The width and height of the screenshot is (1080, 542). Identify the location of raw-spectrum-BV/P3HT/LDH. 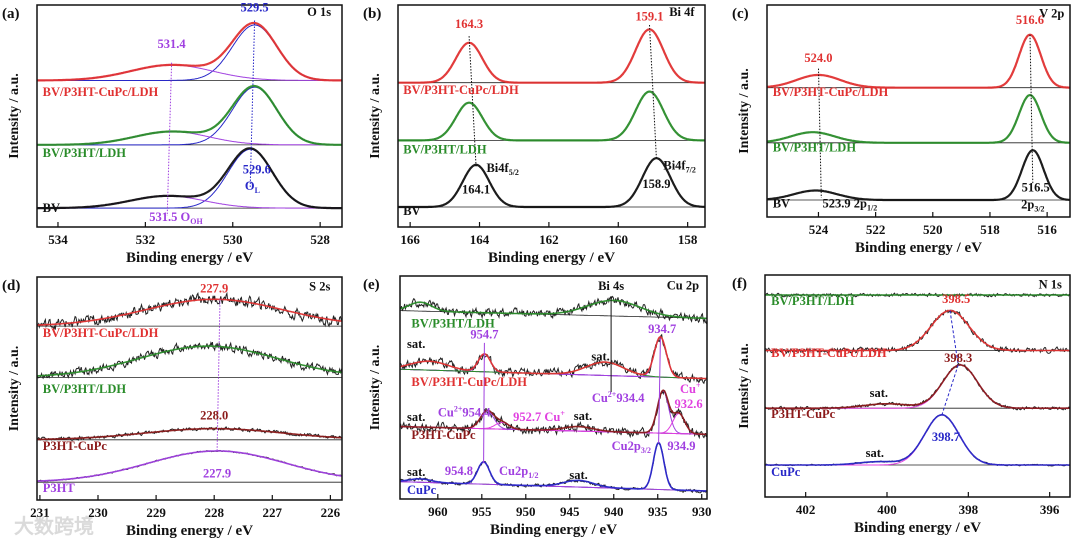
(189, 360).